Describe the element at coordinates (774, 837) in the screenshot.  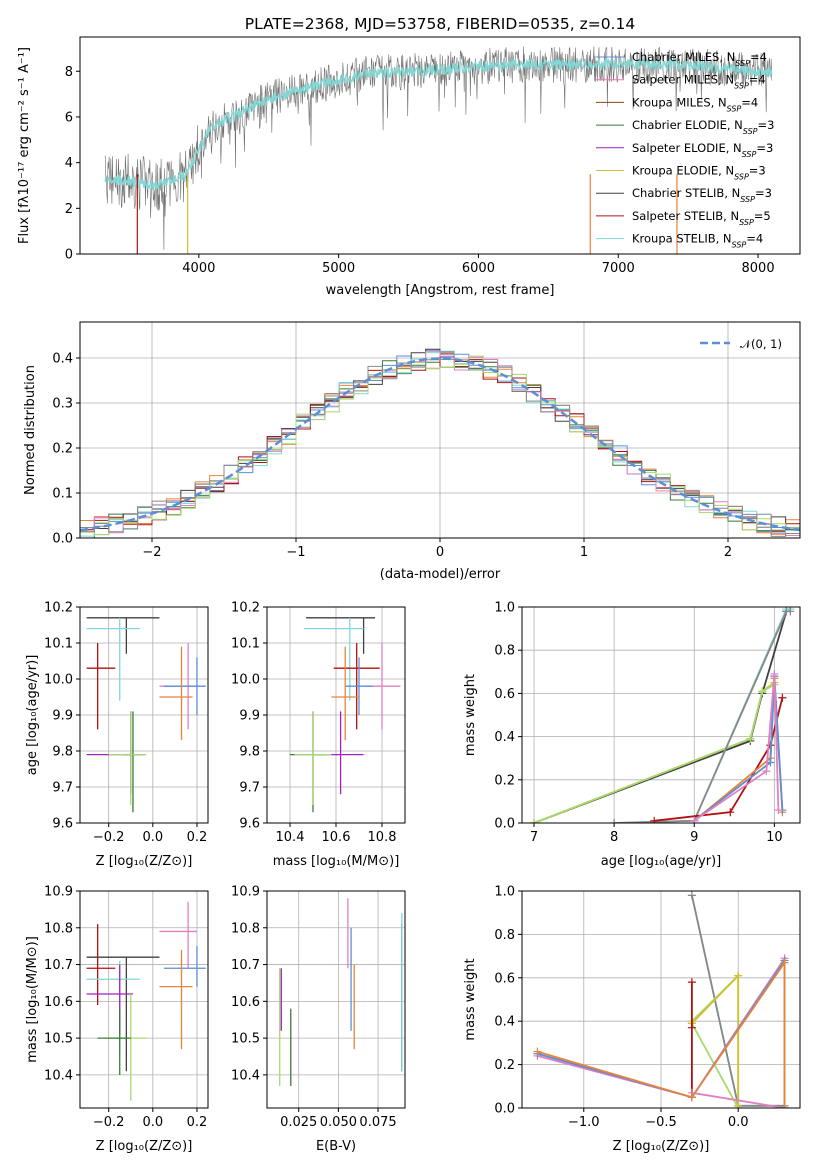
I see `x-tick-label: 10` at that location.